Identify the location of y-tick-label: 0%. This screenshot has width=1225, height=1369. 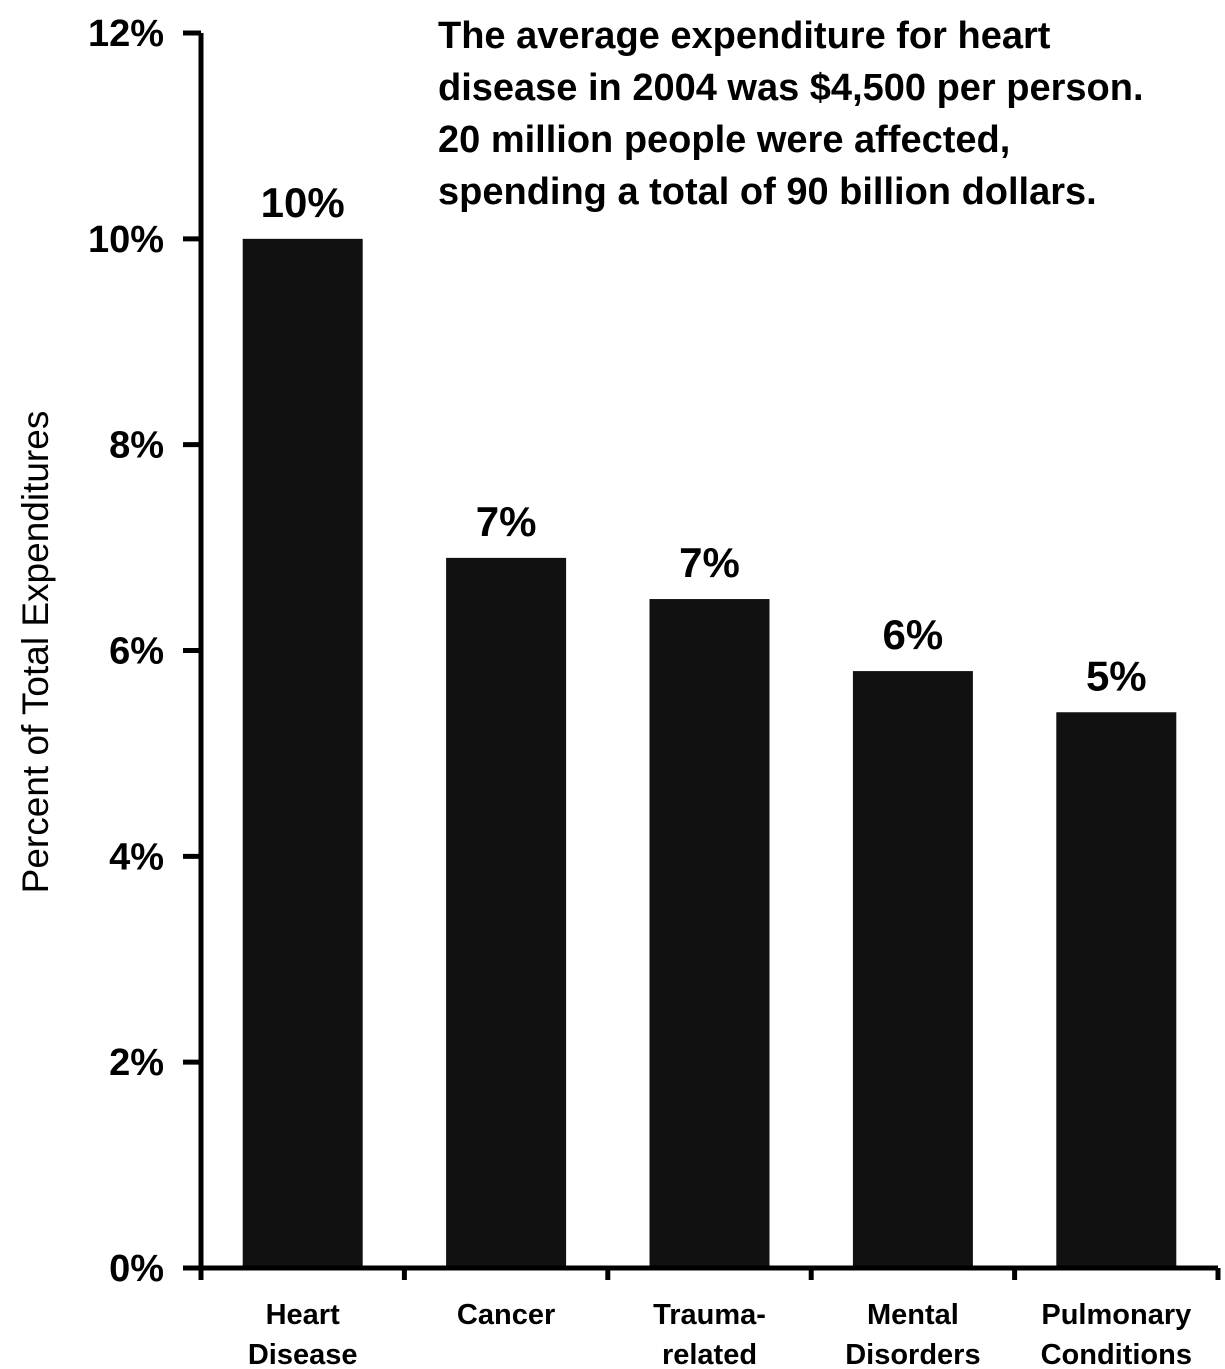
(136, 1269).